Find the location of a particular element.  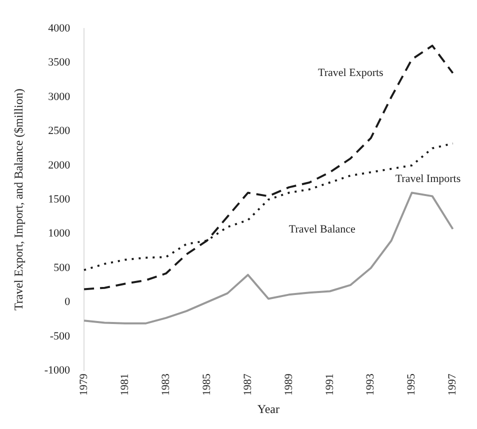

y-tick-label: 2000 is located at coordinates (59, 165).